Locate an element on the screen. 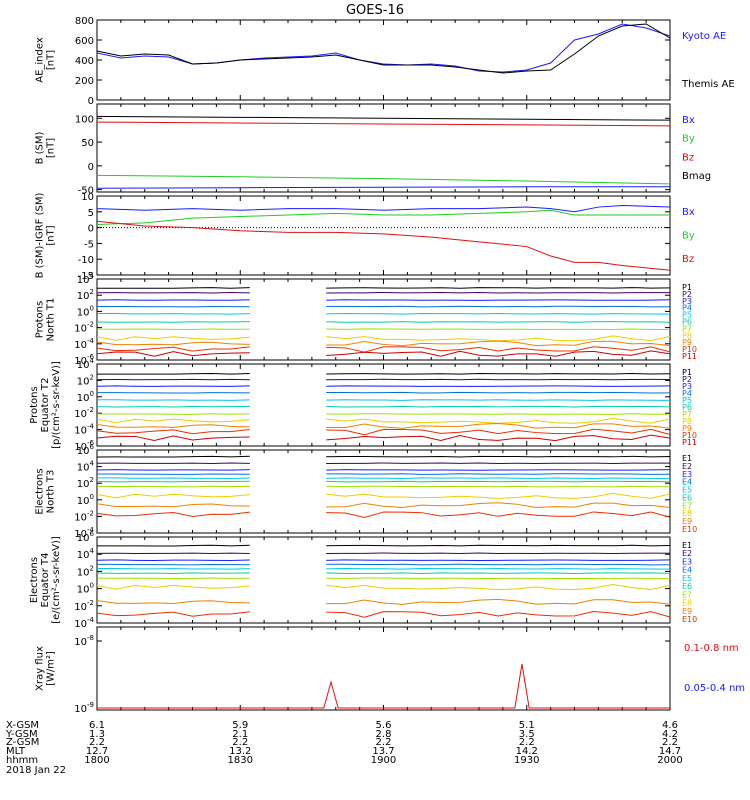  series-p11 is located at coordinates (498, 438).